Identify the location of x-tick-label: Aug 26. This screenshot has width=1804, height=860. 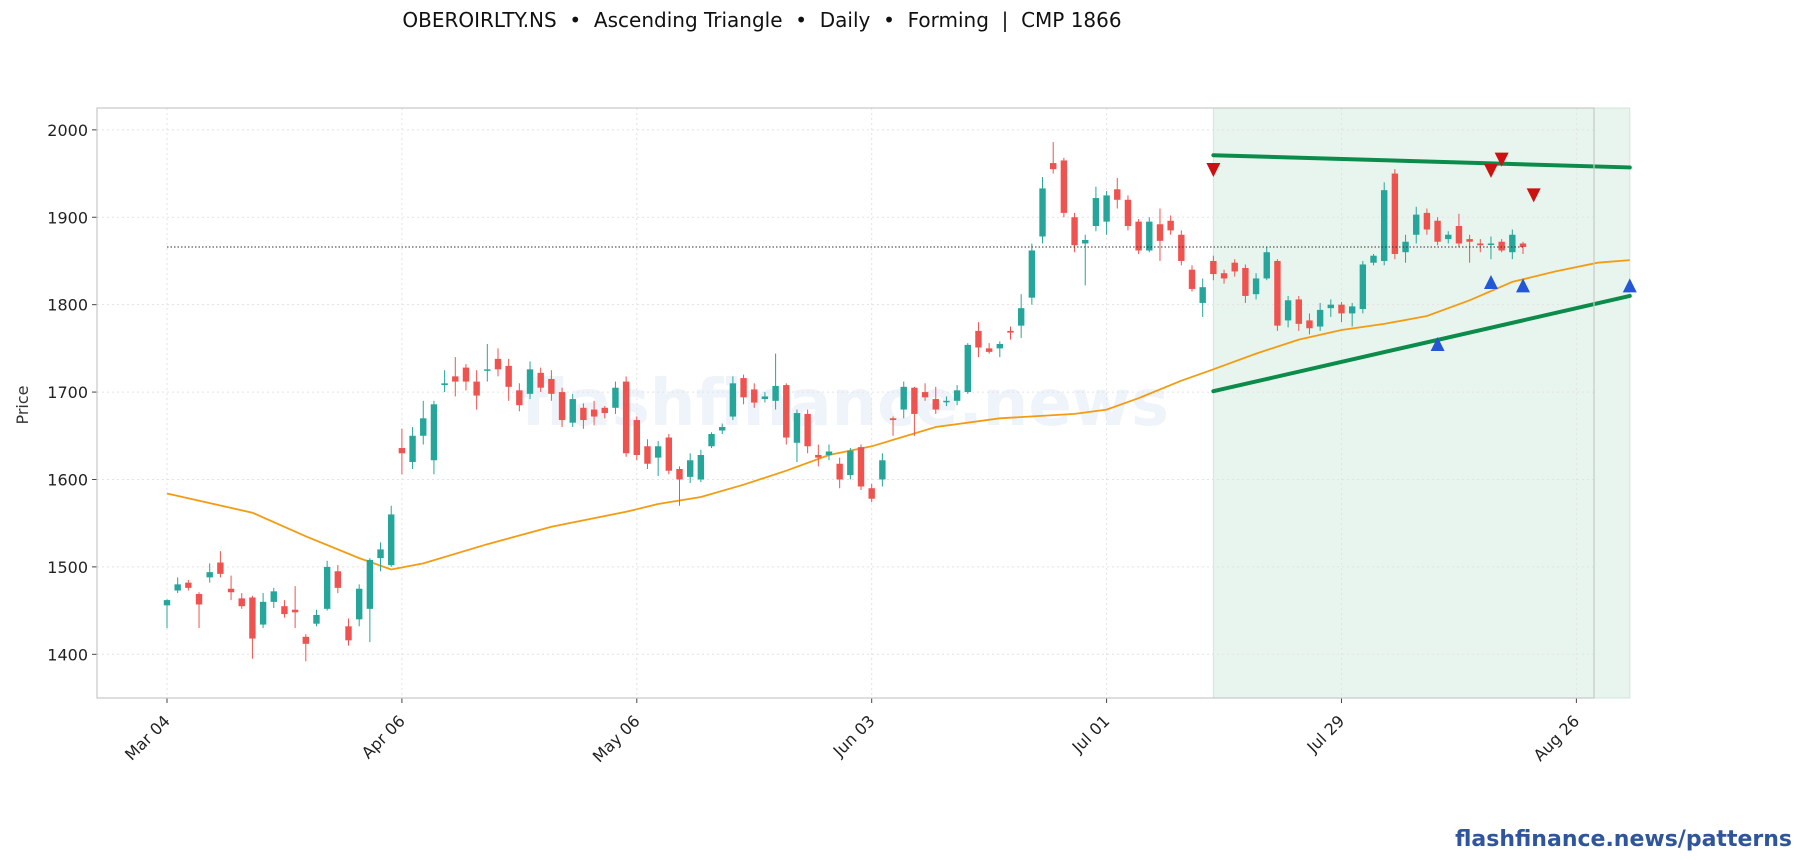
(1557, 738).